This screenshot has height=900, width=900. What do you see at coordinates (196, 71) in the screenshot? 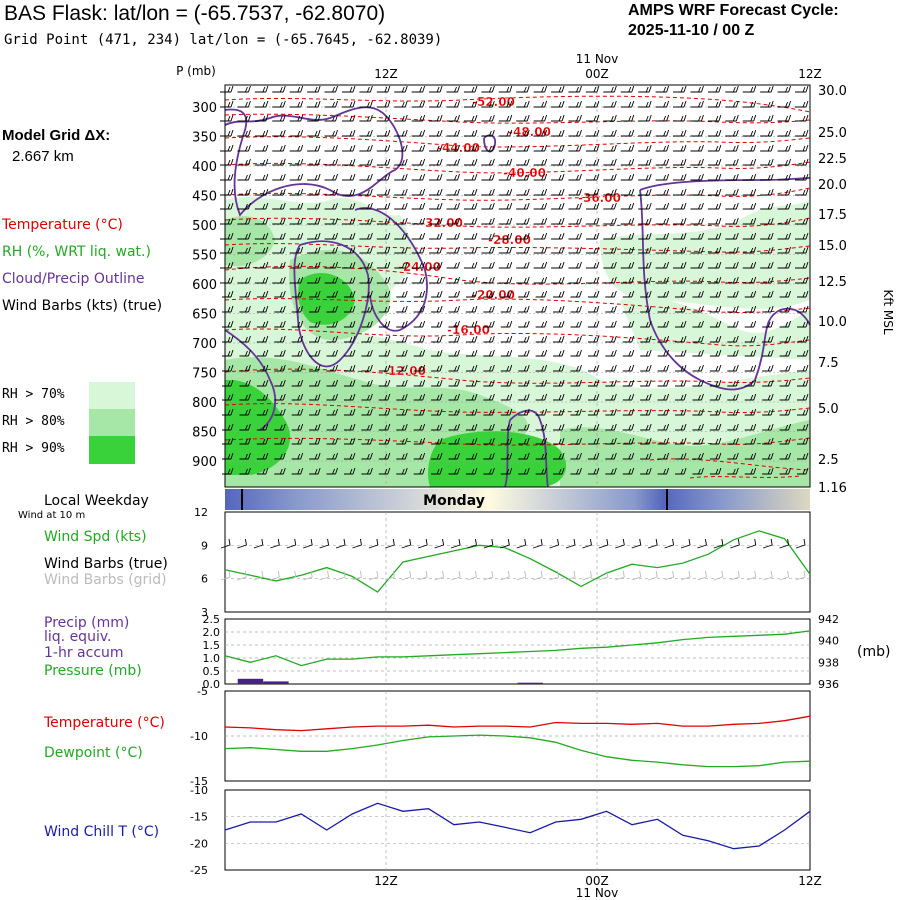
I see `pressure-axis-label: P (mb)` at bounding box center [196, 71].